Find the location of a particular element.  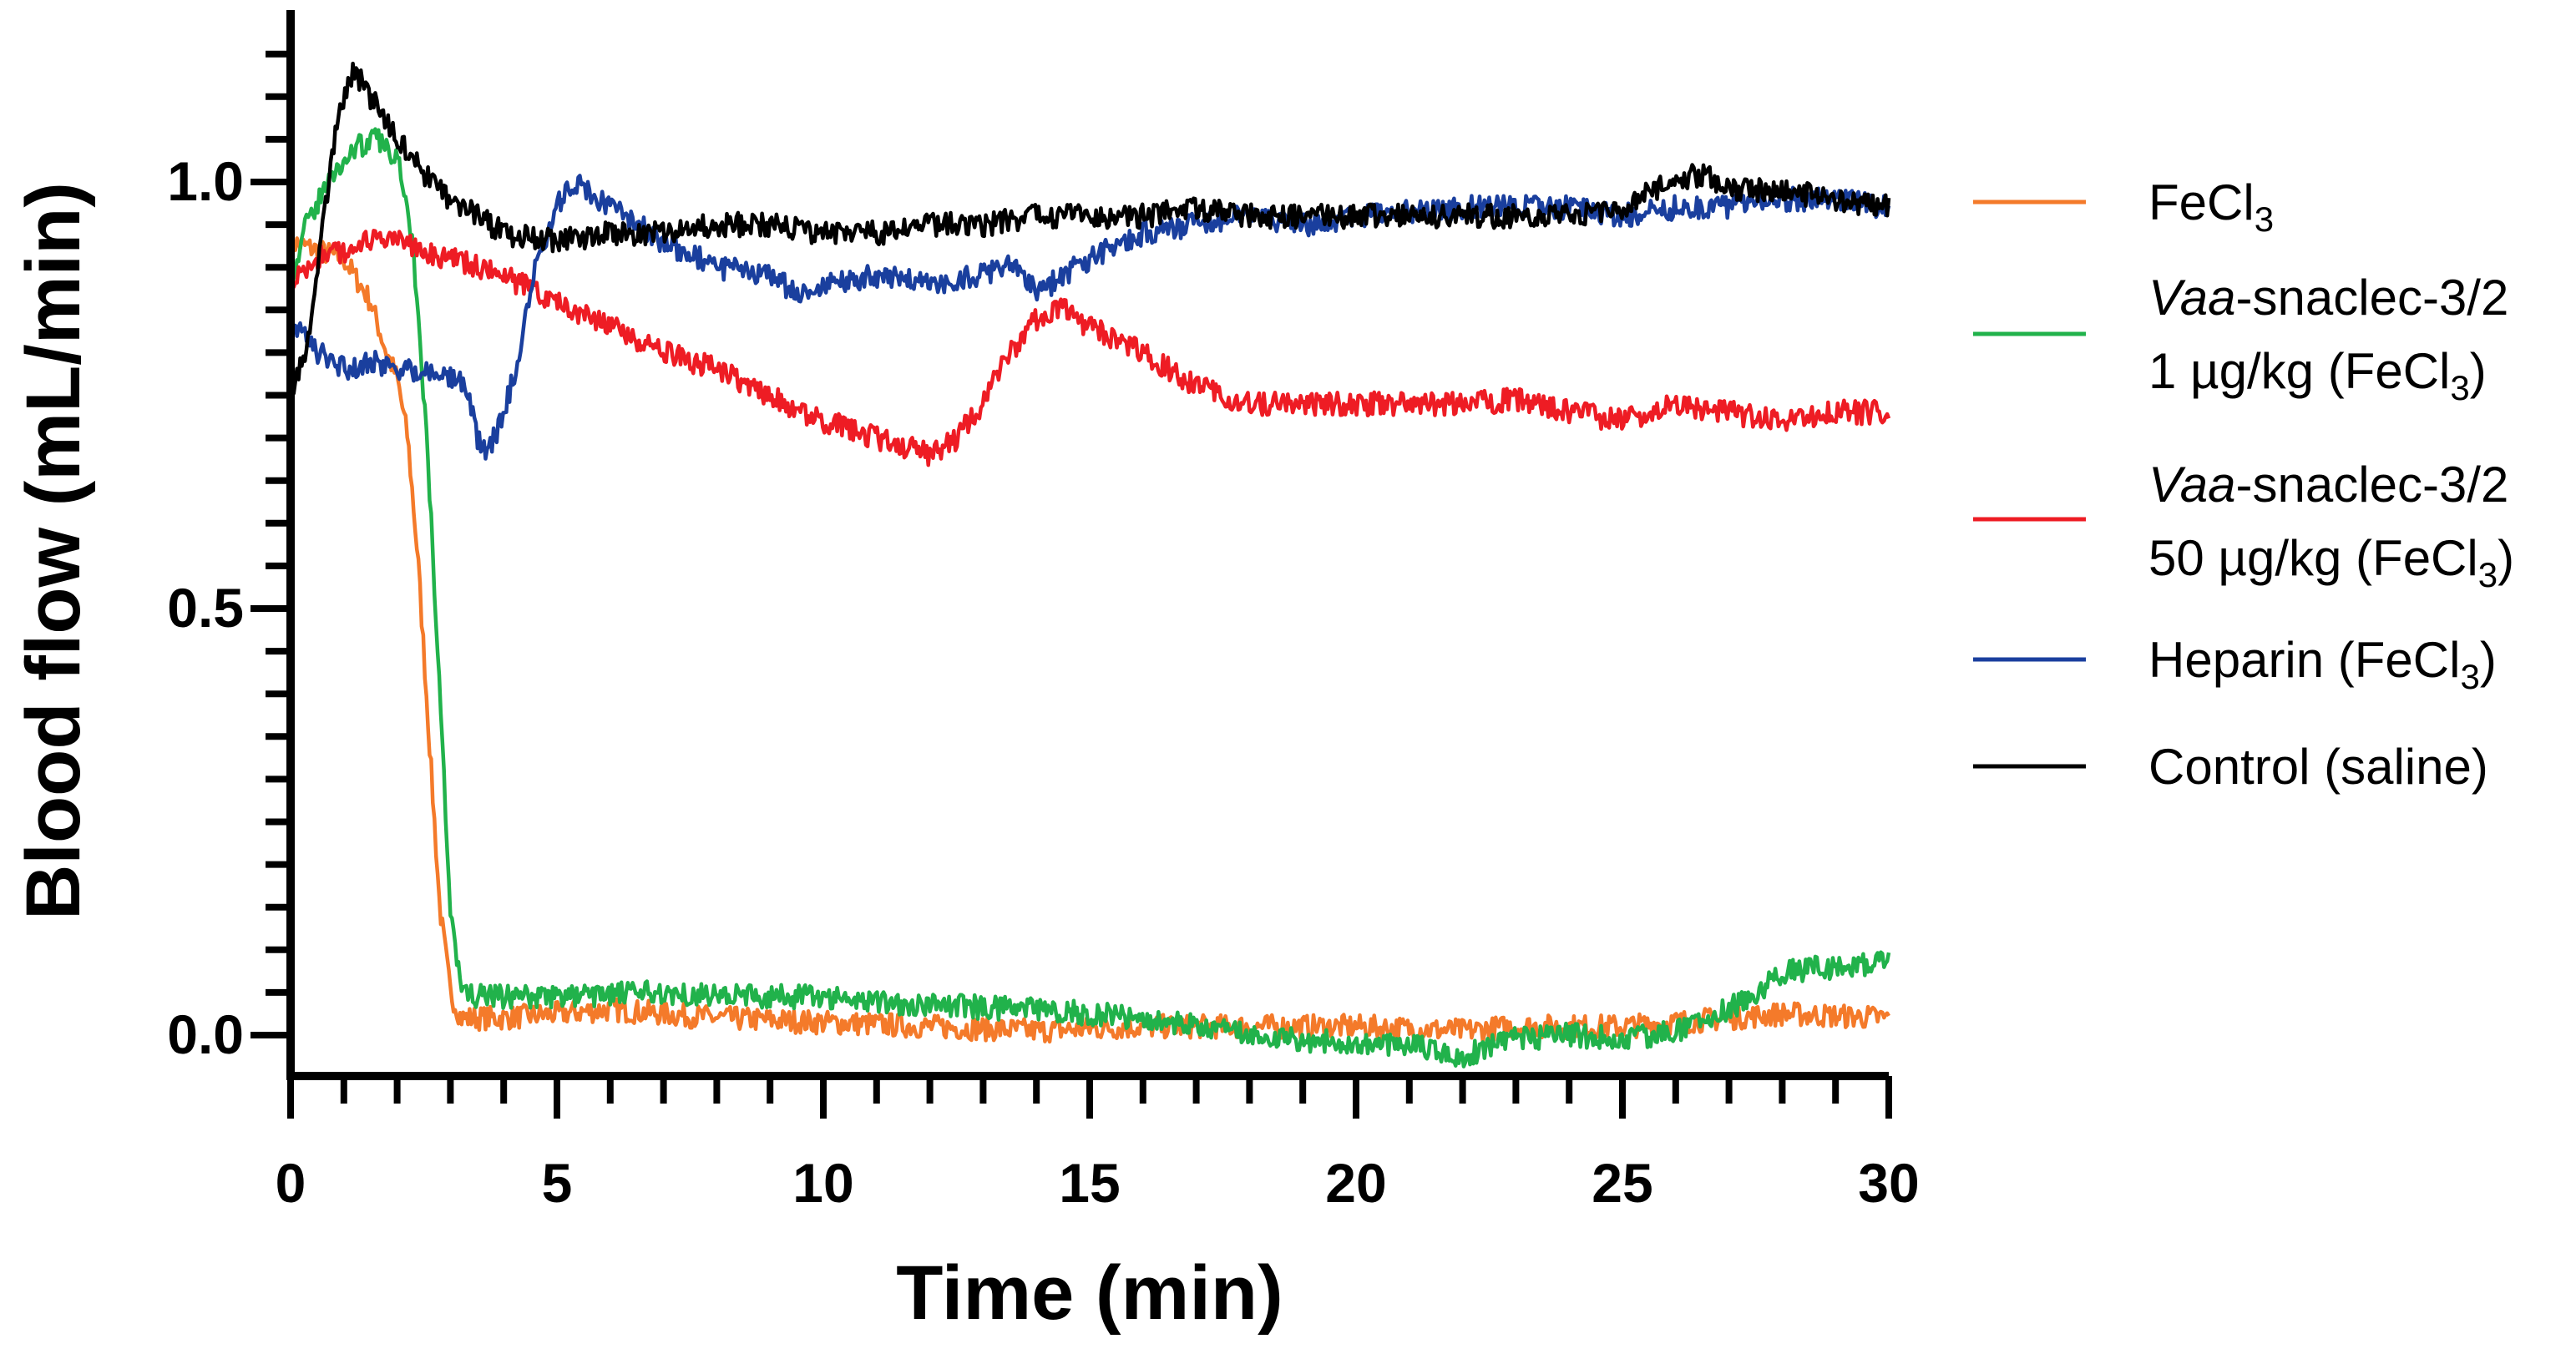

legend-item-vaa-1ug: Vaa-snaclec-3/2 1 µg/kg (FeCl3) is located at coordinates (2240, 338).